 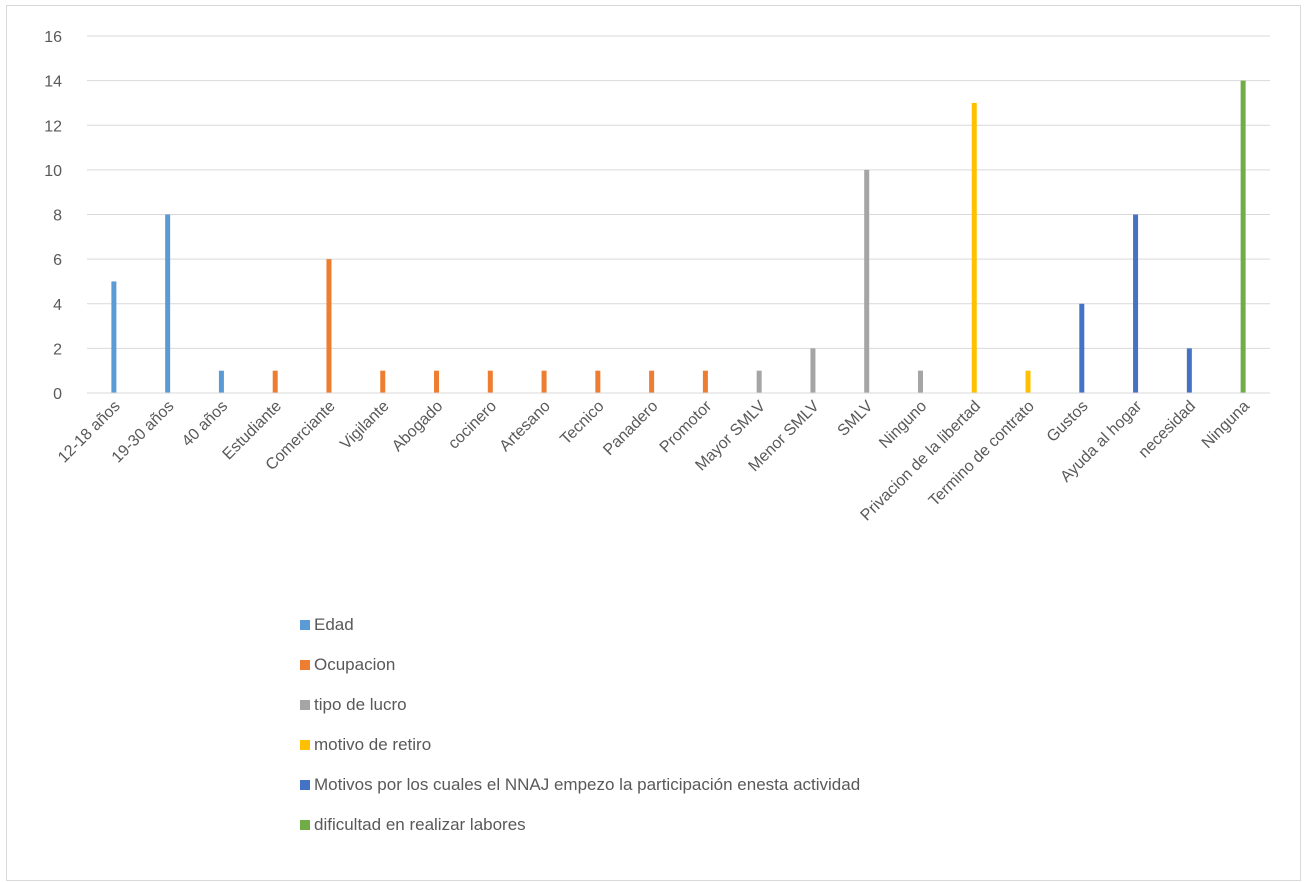 I want to click on legend-label: tipo de lucro, so click(x=360, y=704).